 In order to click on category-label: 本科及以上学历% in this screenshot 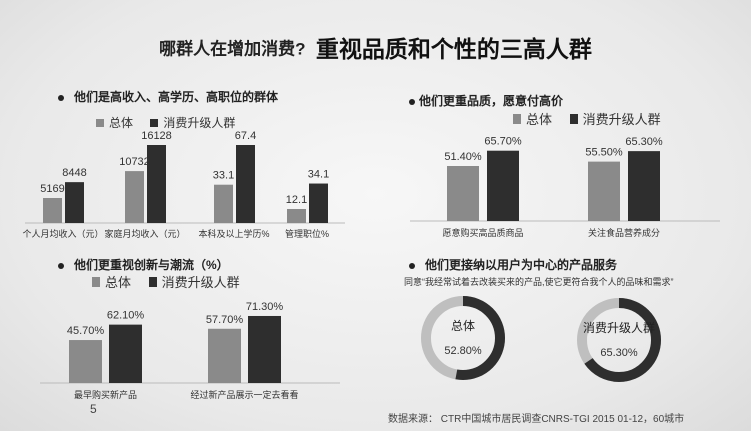, I will do `click(233, 233)`.